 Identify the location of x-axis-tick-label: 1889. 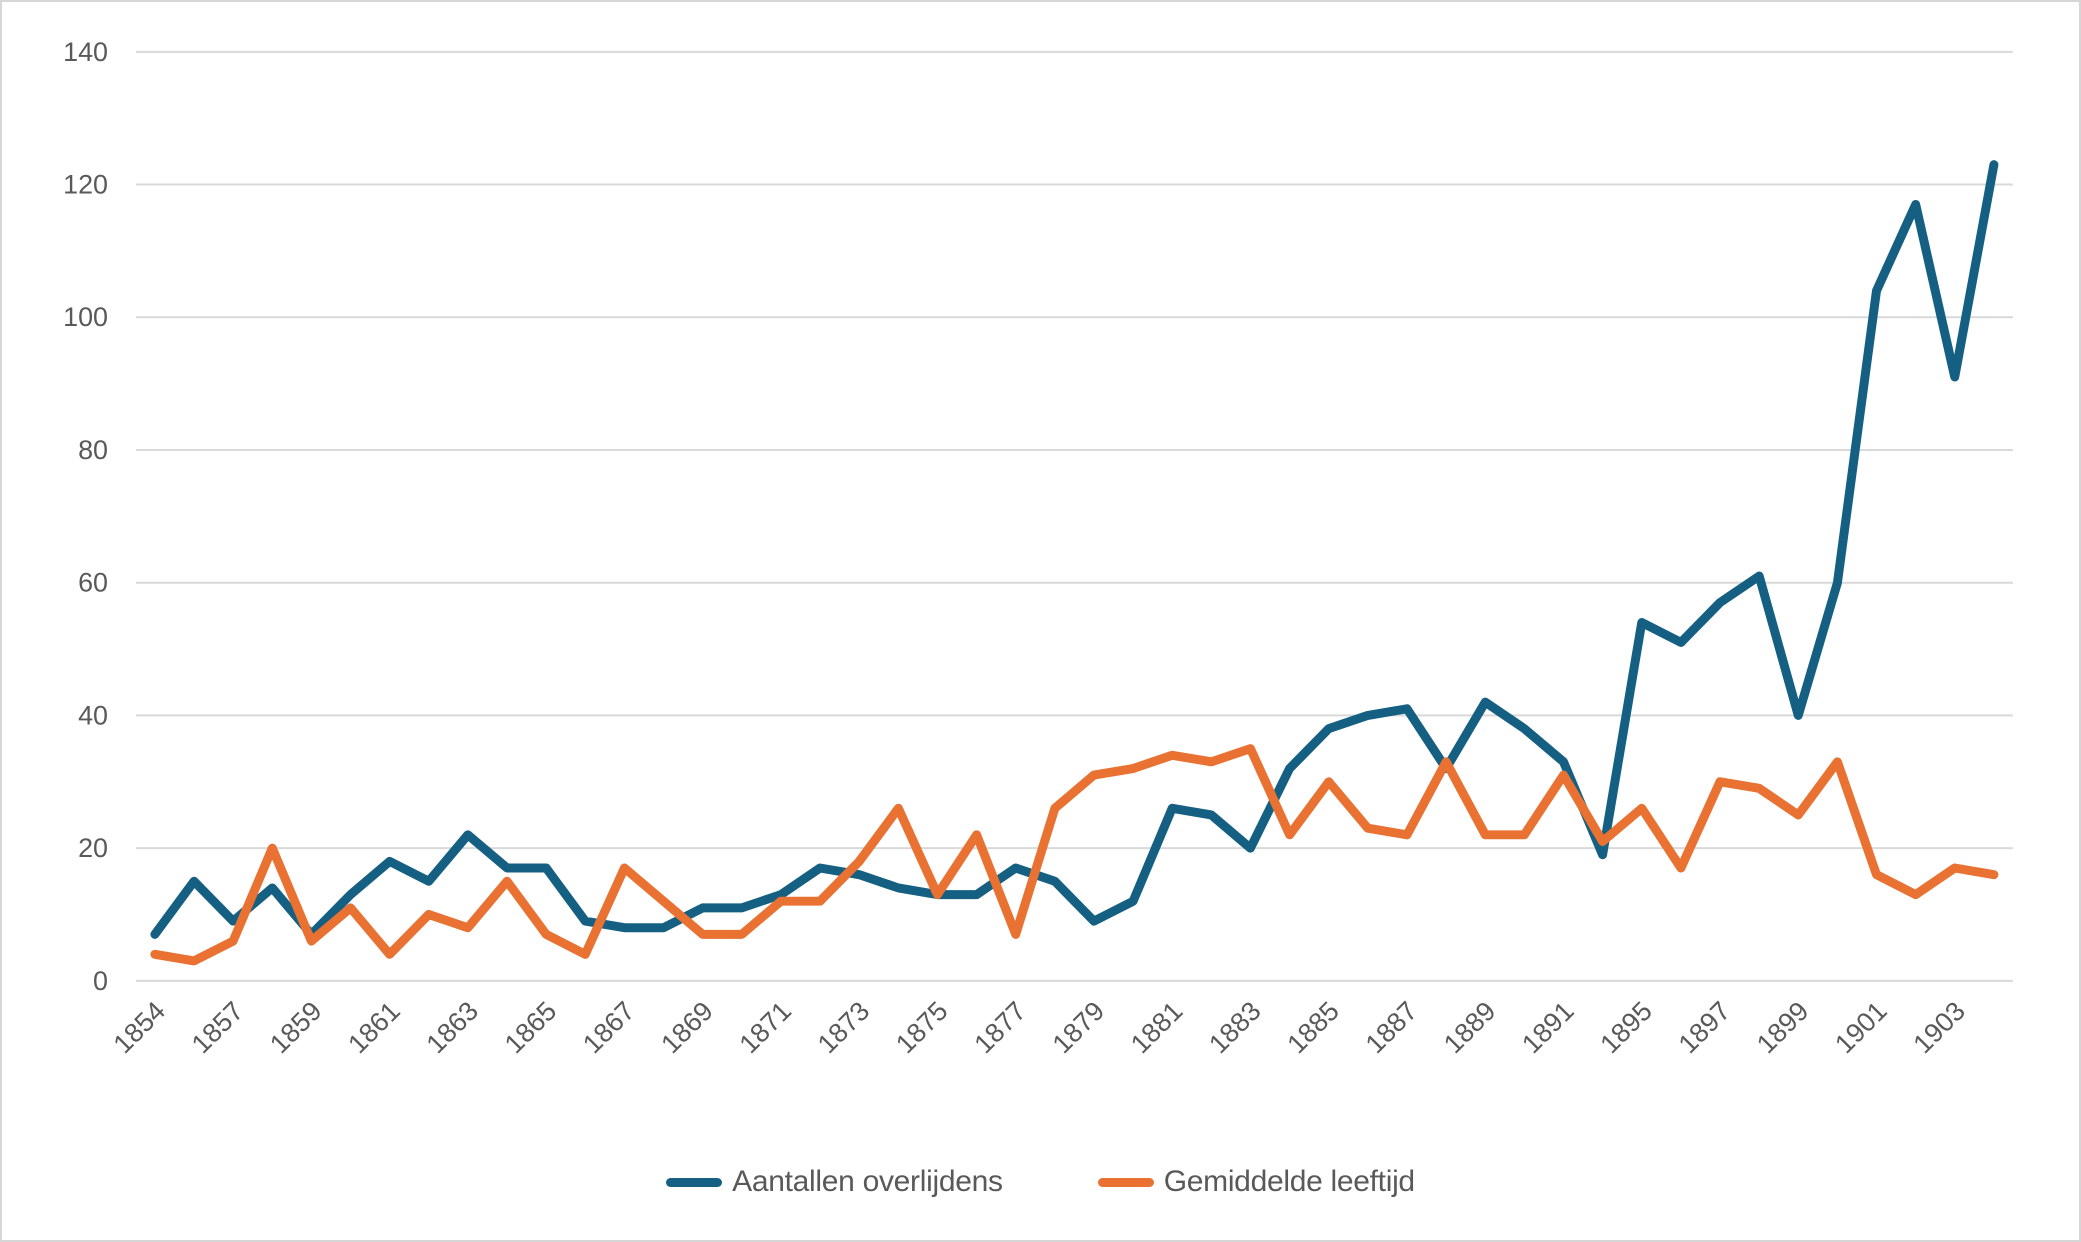
(1470, 1028).